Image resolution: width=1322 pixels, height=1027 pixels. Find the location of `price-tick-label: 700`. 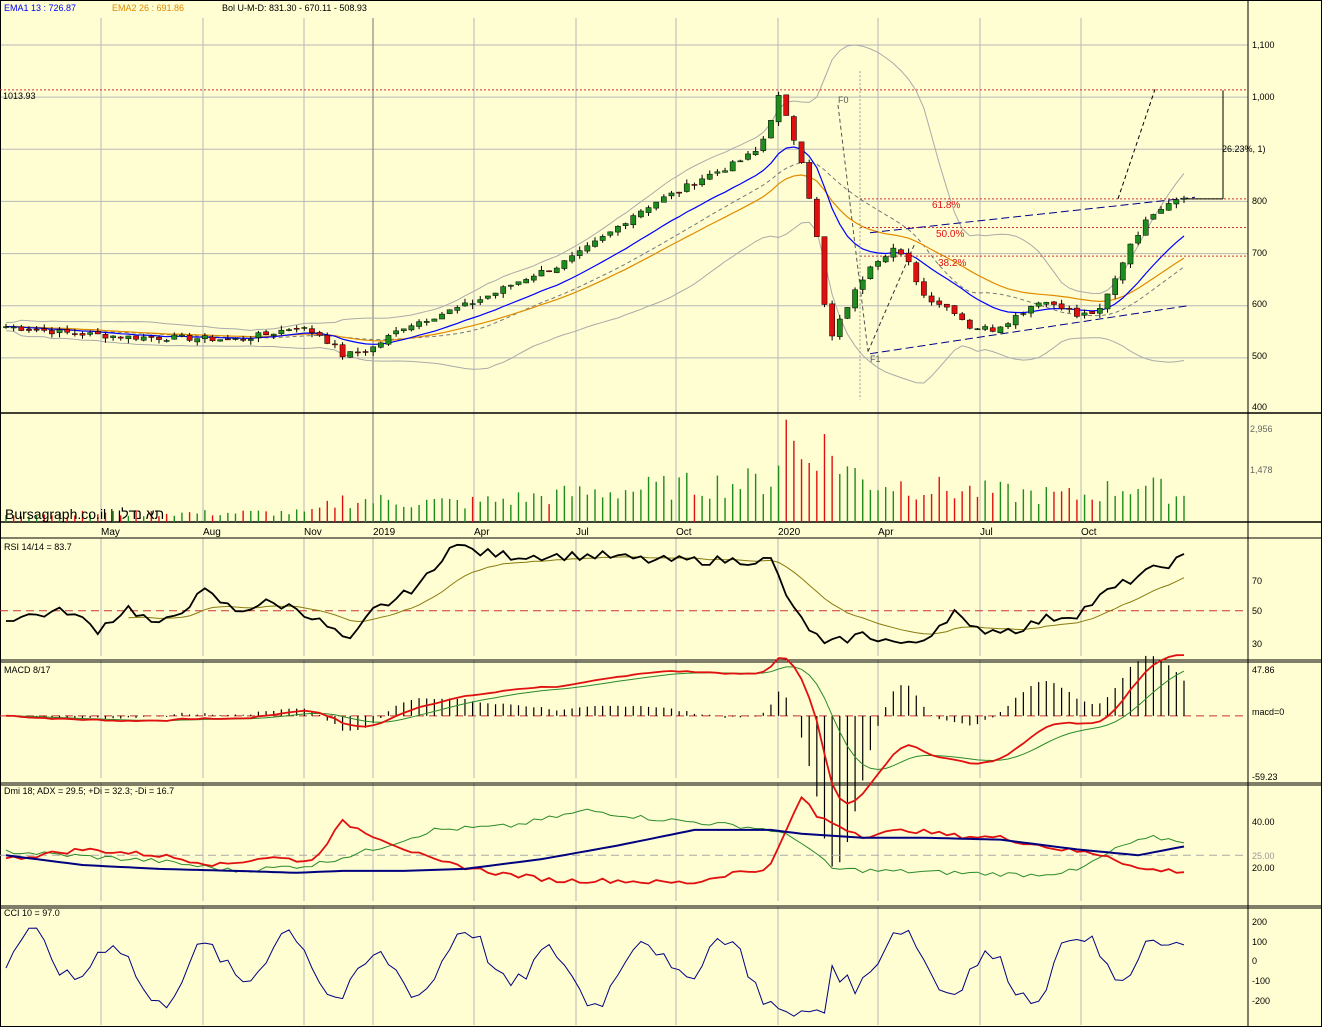

price-tick-label: 700 is located at coordinates (1259, 253).